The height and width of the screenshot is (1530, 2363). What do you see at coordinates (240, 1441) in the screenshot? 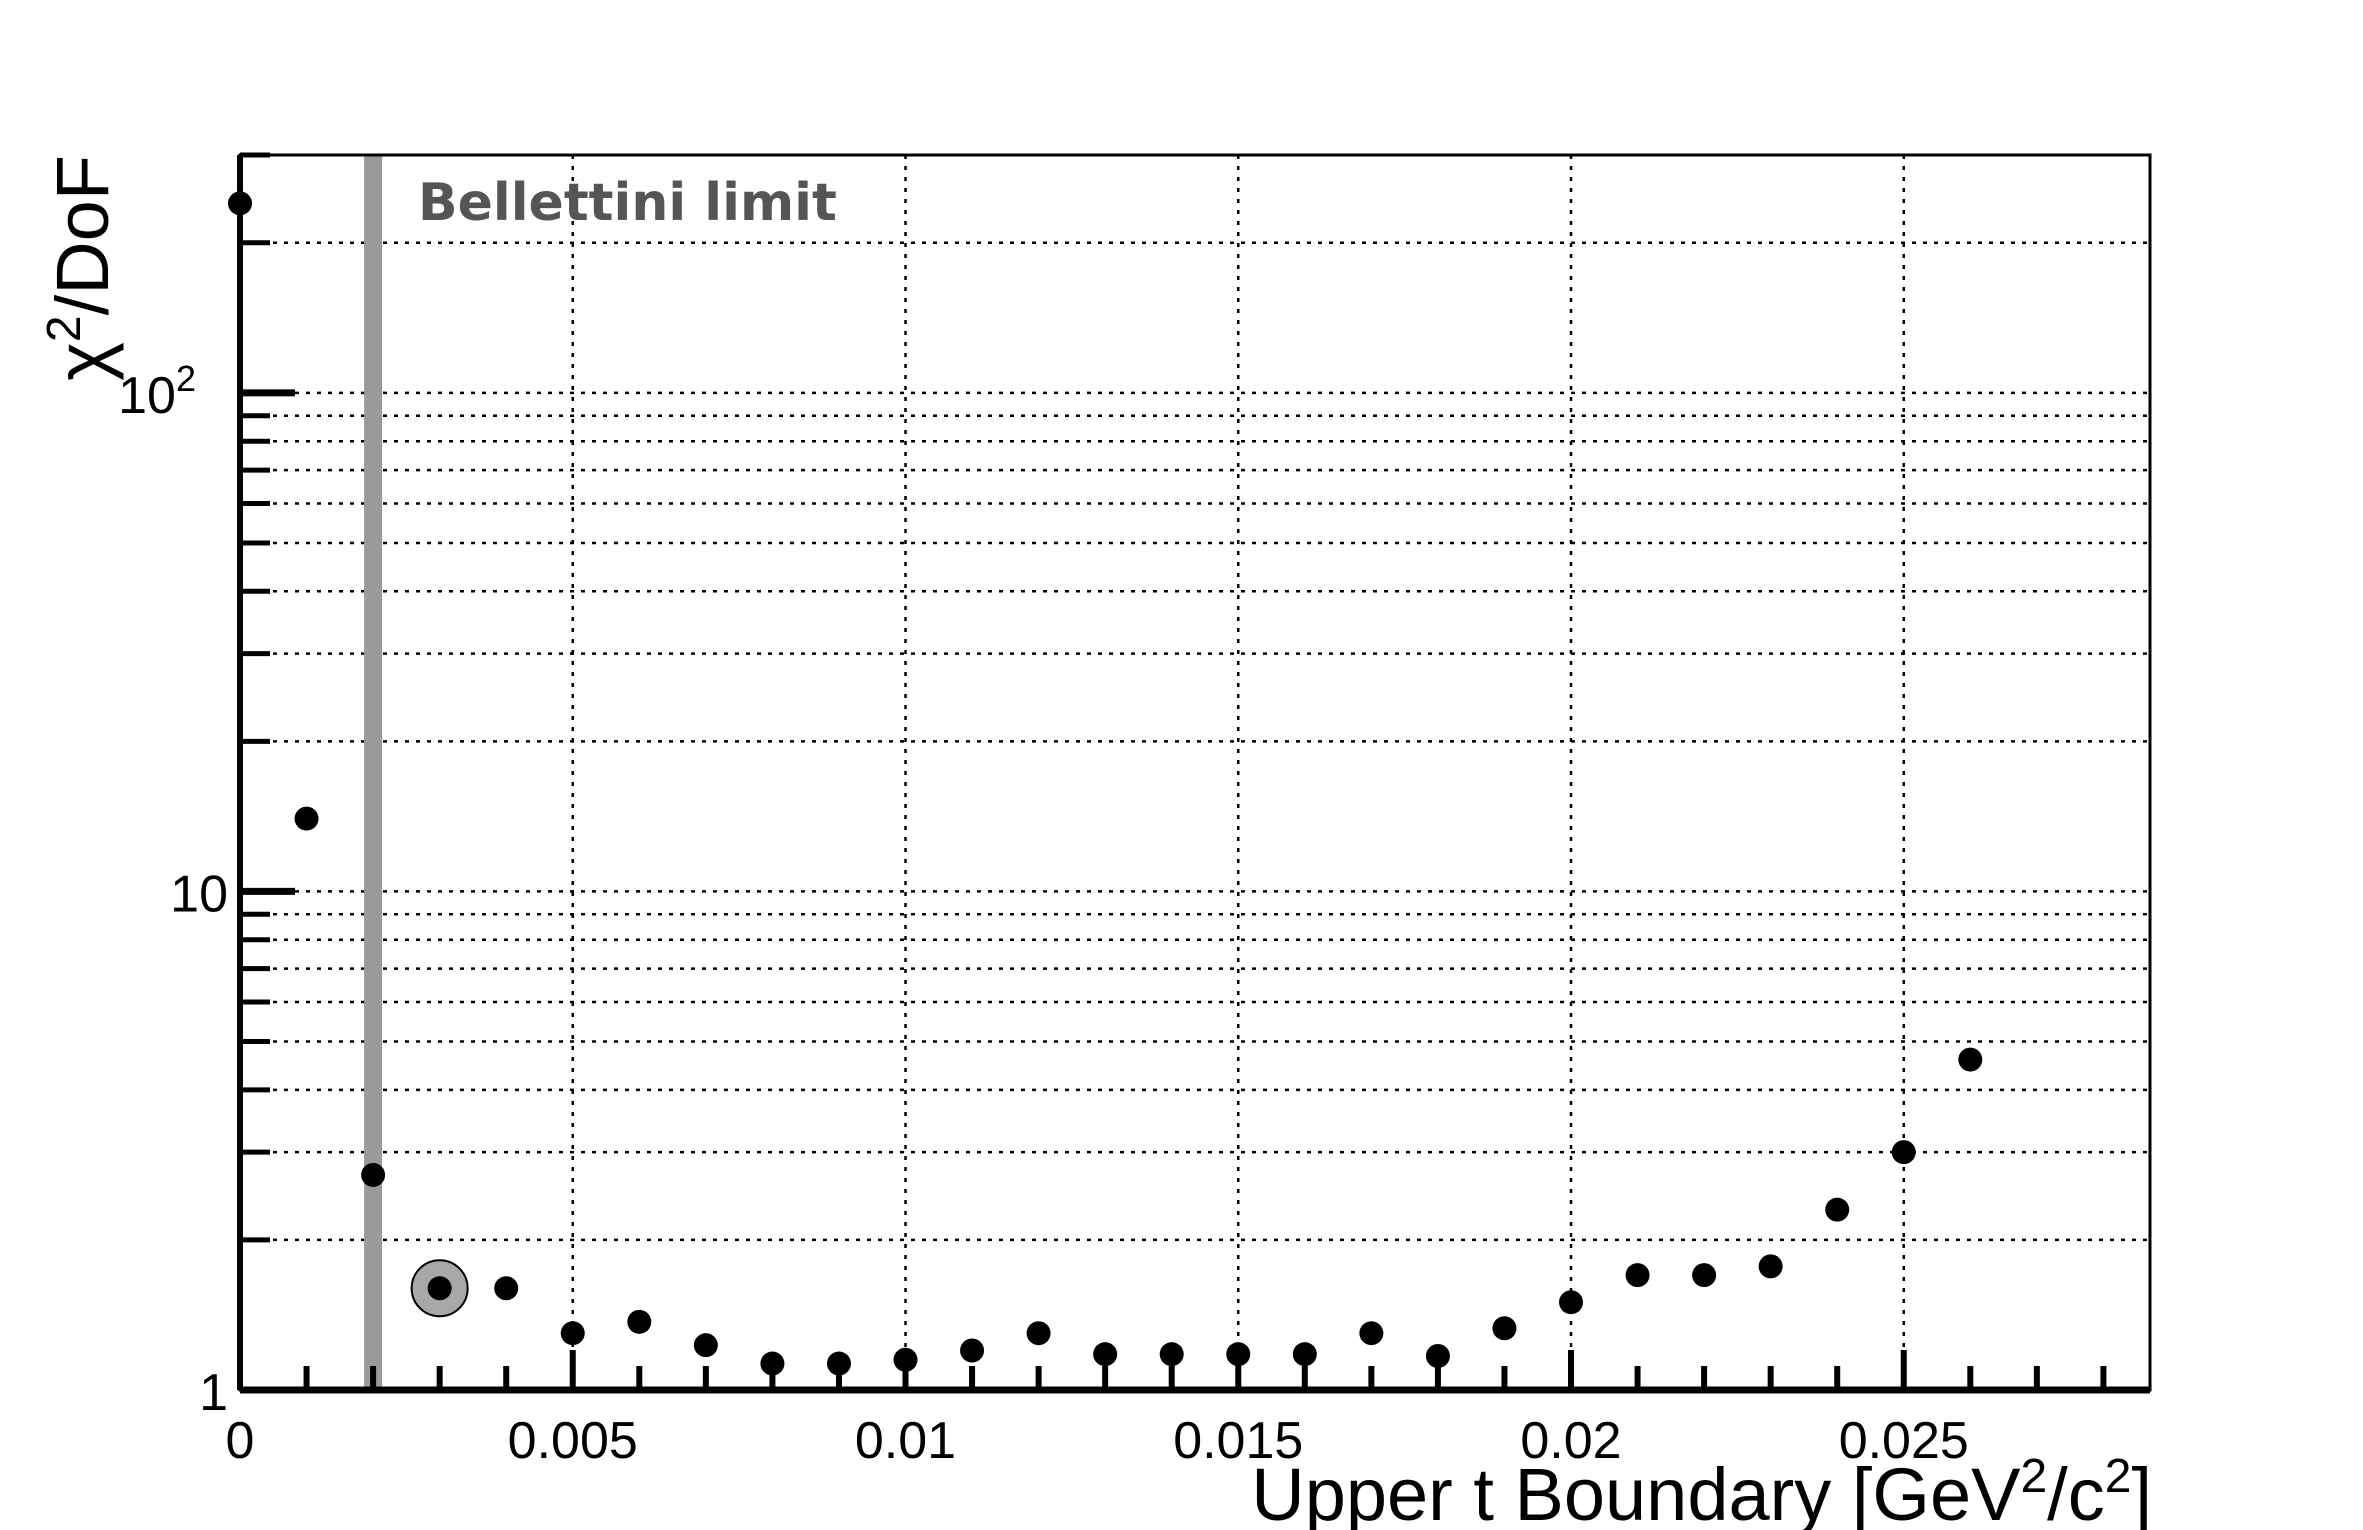
I see `x-tick-label: 0` at bounding box center [240, 1441].